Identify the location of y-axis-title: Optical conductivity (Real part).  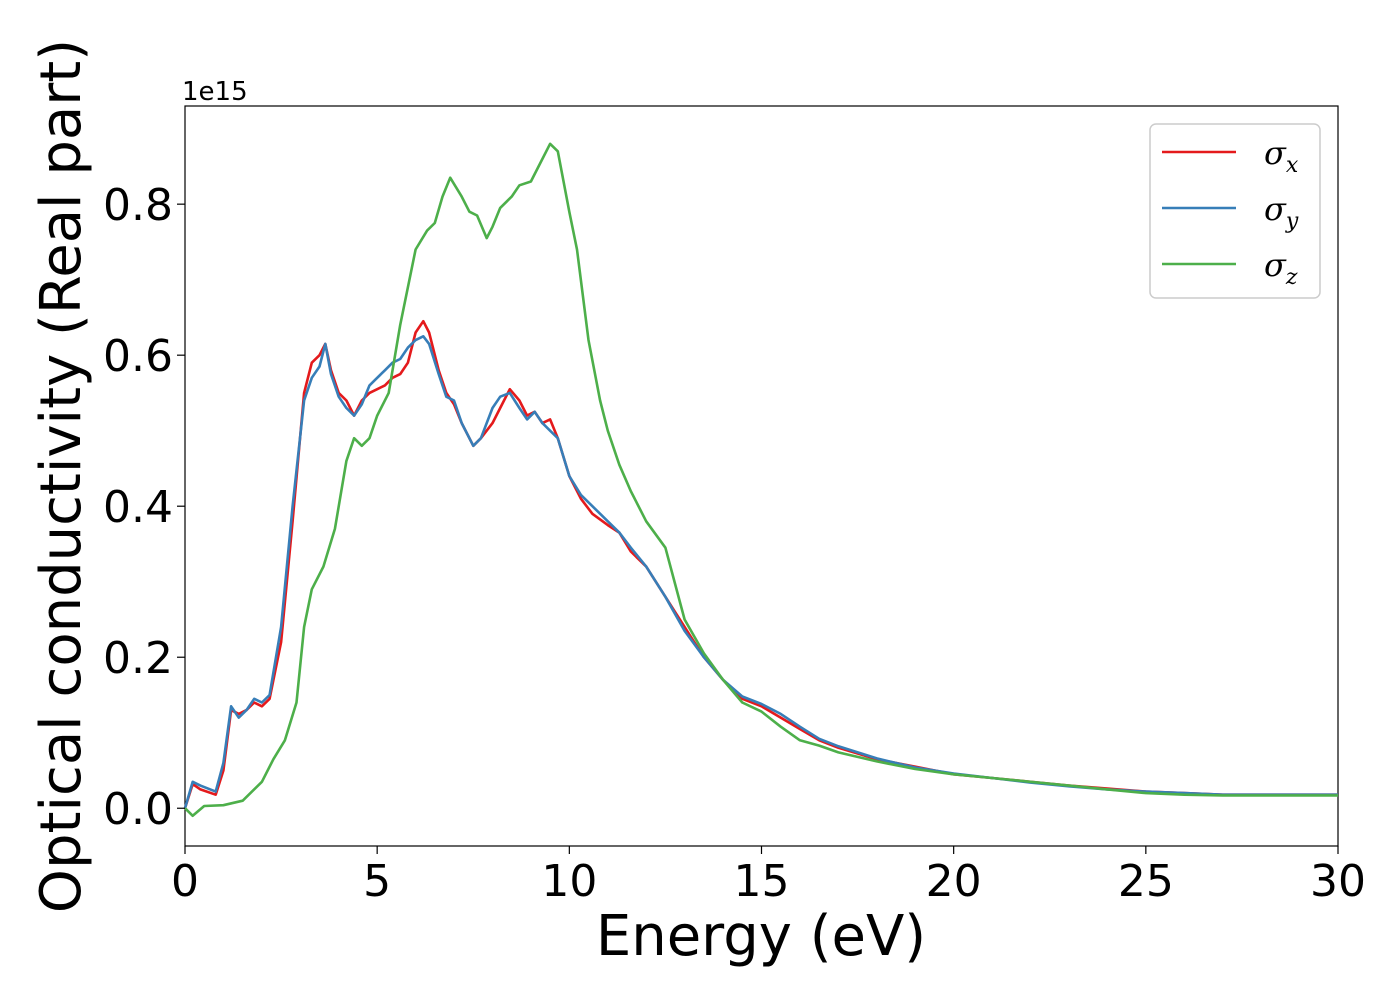
(61, 476).